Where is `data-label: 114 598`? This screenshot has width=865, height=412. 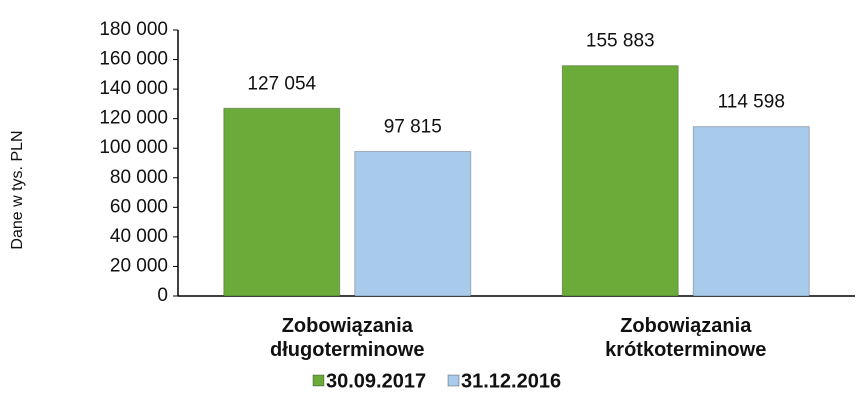
data-label: 114 598 is located at coordinates (751, 102).